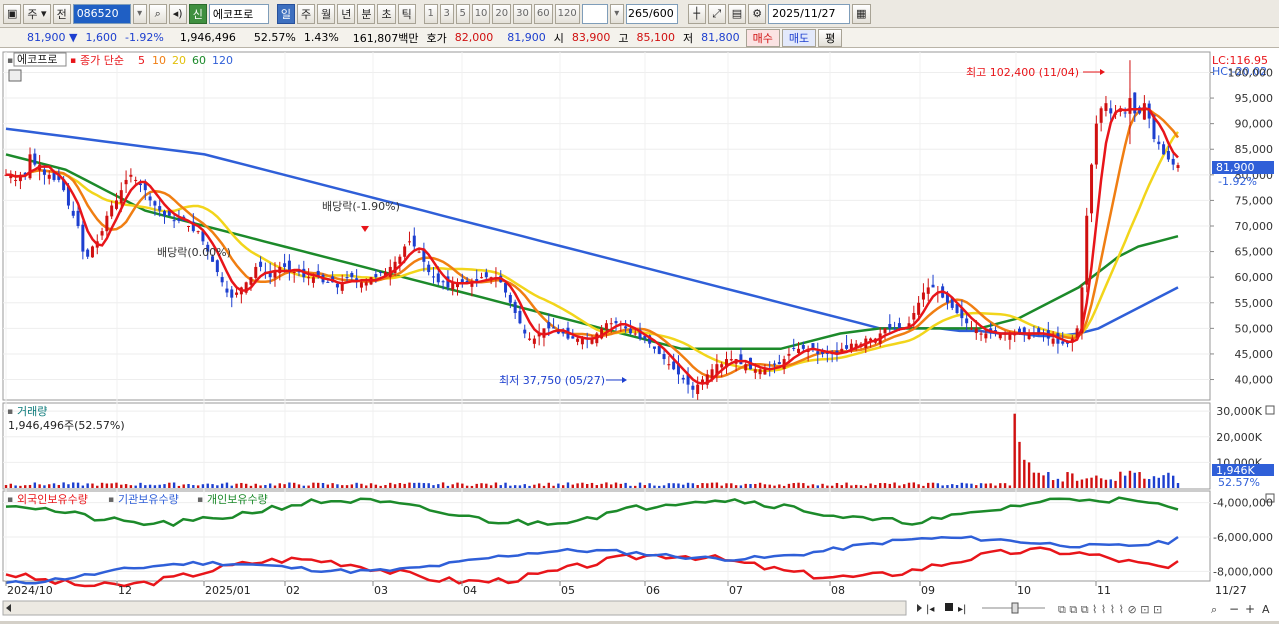  Describe the element at coordinates (919, 608) in the screenshot. I see `scroll-right-icon` at that location.